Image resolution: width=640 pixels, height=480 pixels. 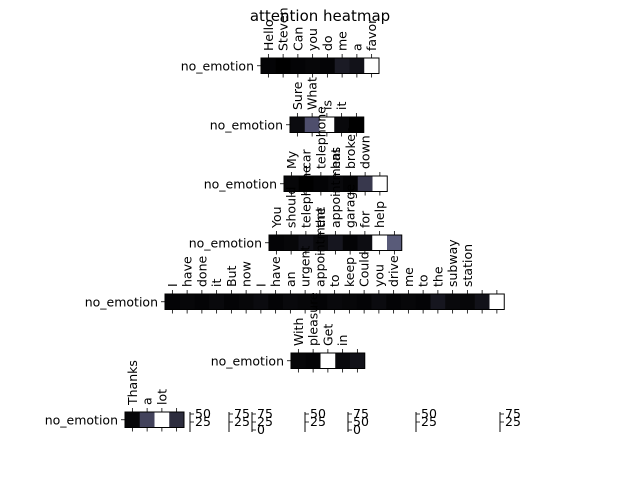 I want to click on token-label: should, so click(x=291, y=207).